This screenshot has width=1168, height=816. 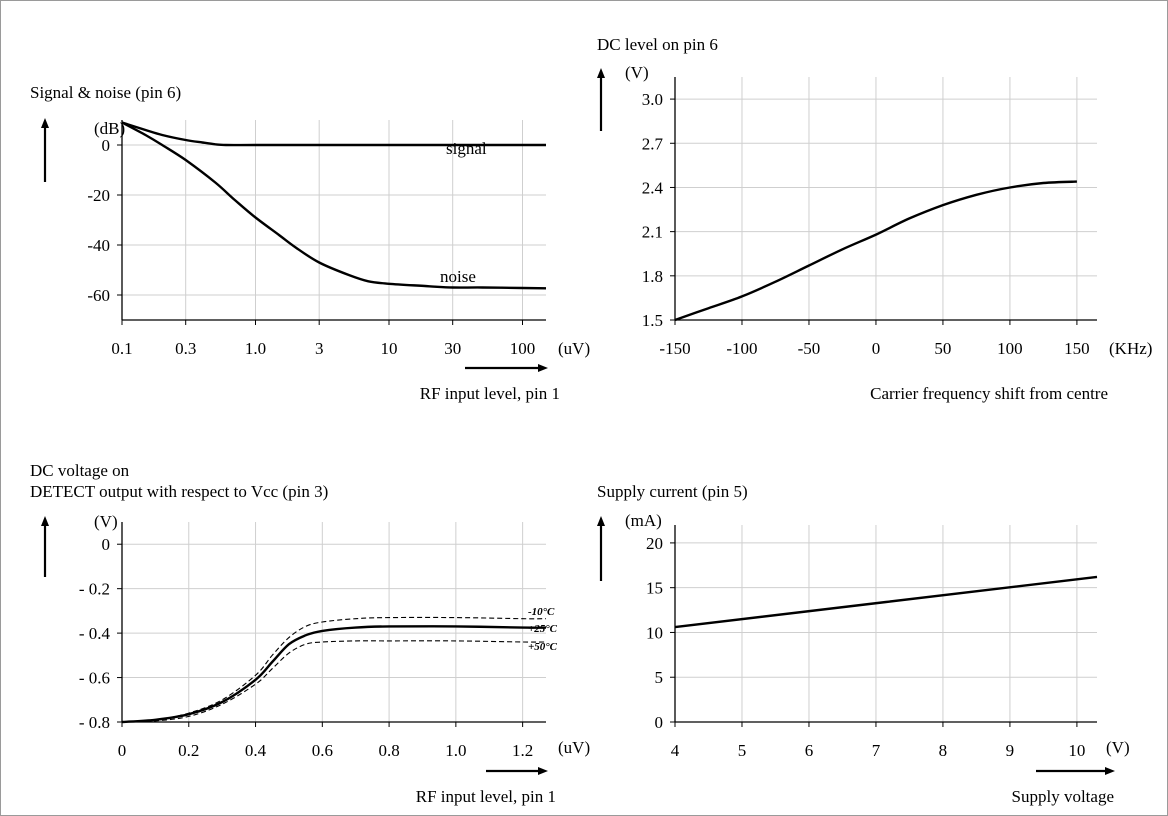 What do you see at coordinates (652, 276) in the screenshot?
I see `y-tick-label: 1.8` at bounding box center [652, 276].